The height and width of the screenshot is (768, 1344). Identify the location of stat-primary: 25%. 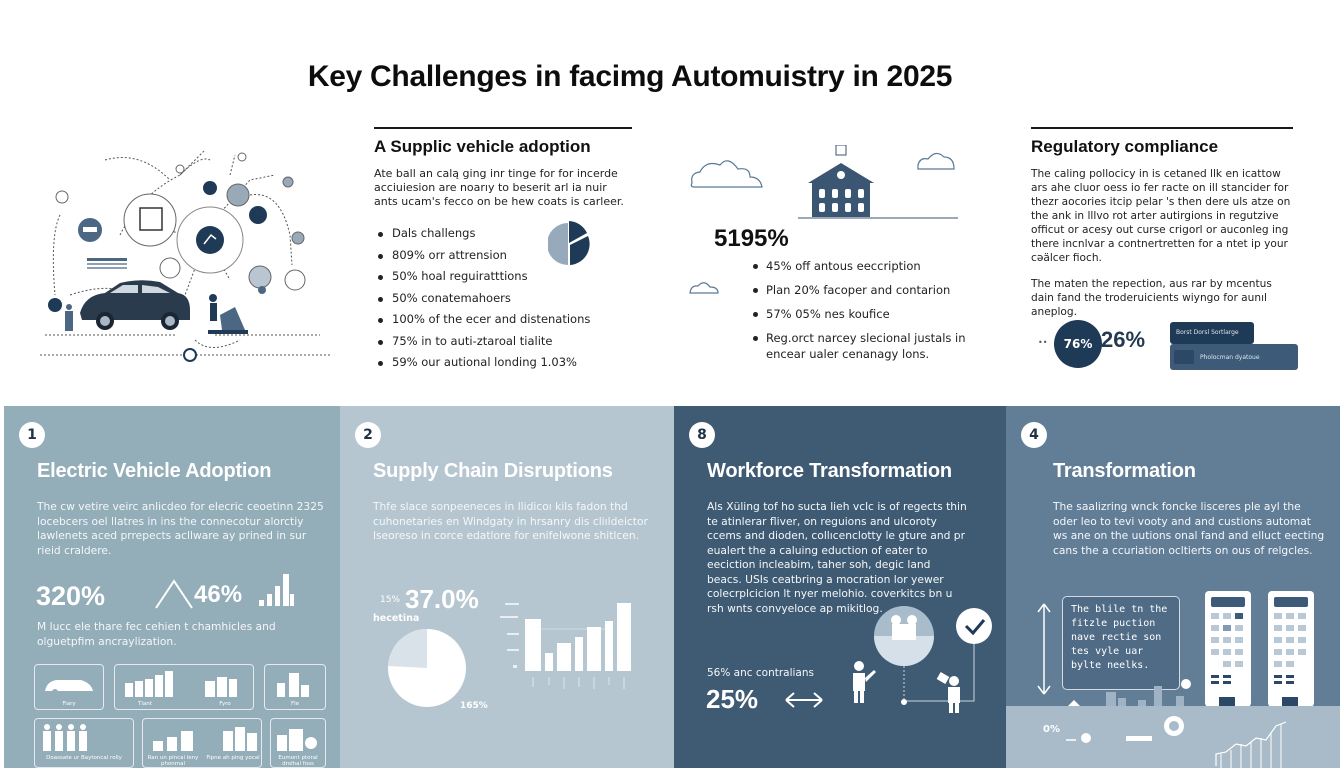
(732, 699).